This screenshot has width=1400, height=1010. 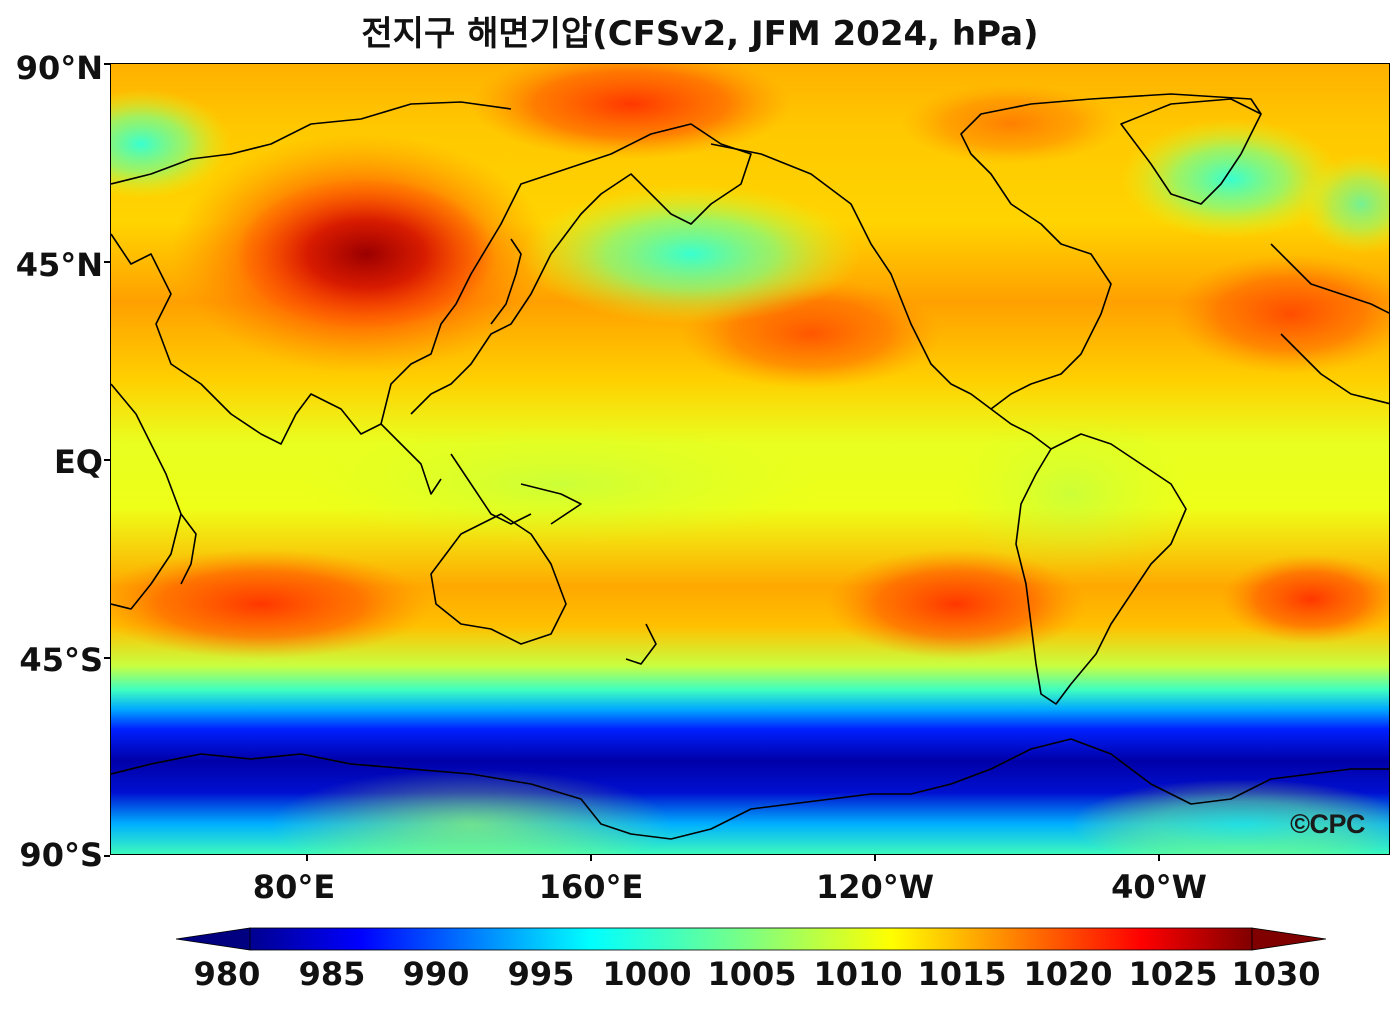 I want to click on colorbar-label: 985, so click(x=332, y=974).